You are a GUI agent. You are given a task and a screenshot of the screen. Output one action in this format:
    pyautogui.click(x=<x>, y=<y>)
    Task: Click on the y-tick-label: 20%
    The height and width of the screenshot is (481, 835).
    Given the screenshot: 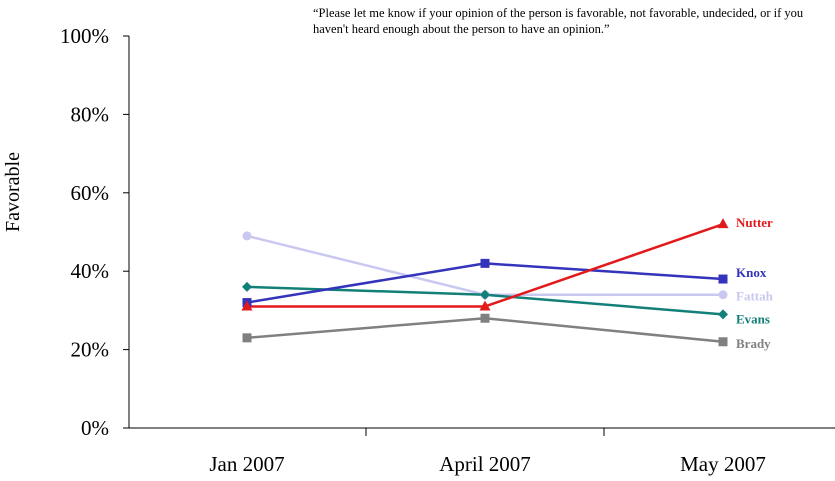 What is the action you would take?
    pyautogui.click(x=90, y=350)
    